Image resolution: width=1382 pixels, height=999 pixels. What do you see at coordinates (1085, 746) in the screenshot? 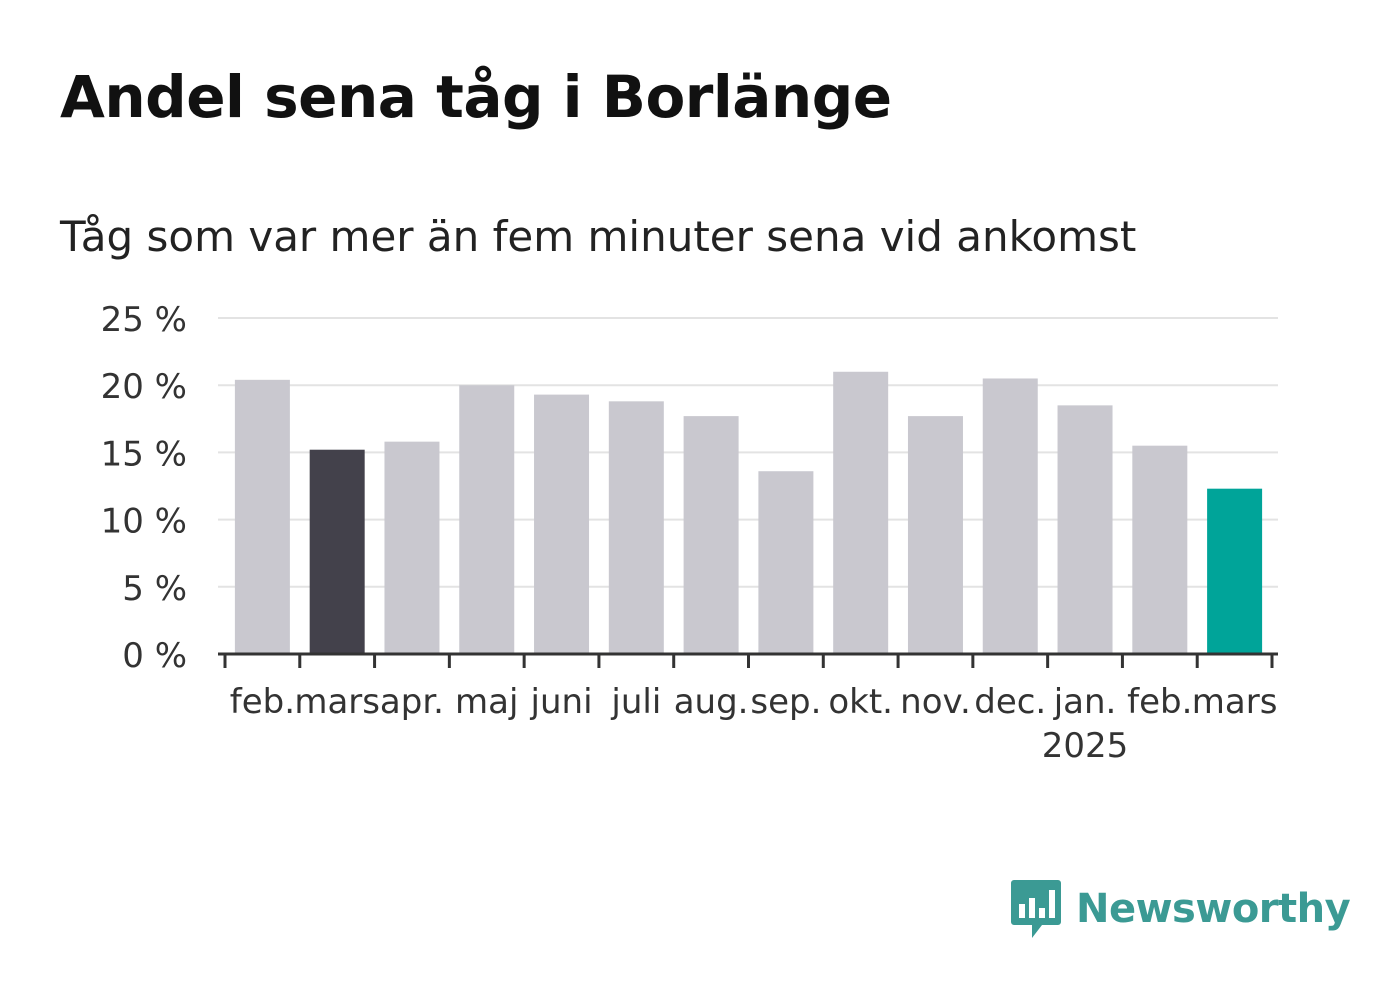
I see `x-tick-year-label: 2025` at bounding box center [1085, 746].